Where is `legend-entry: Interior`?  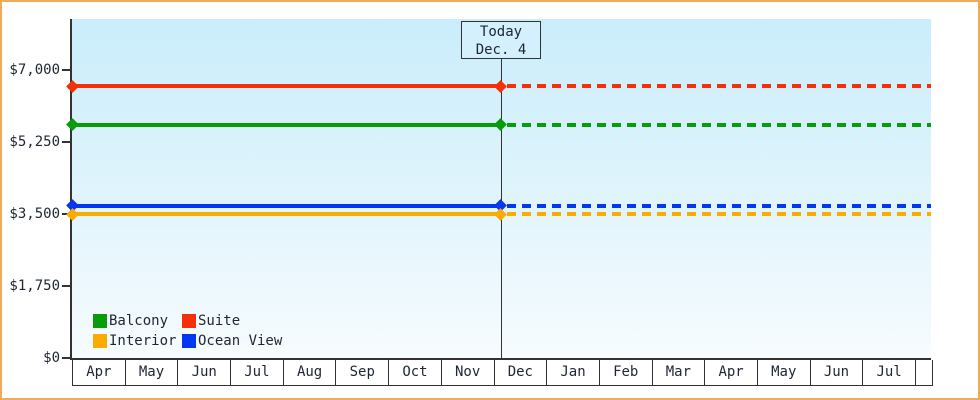 legend-entry: Interior is located at coordinates (137, 341).